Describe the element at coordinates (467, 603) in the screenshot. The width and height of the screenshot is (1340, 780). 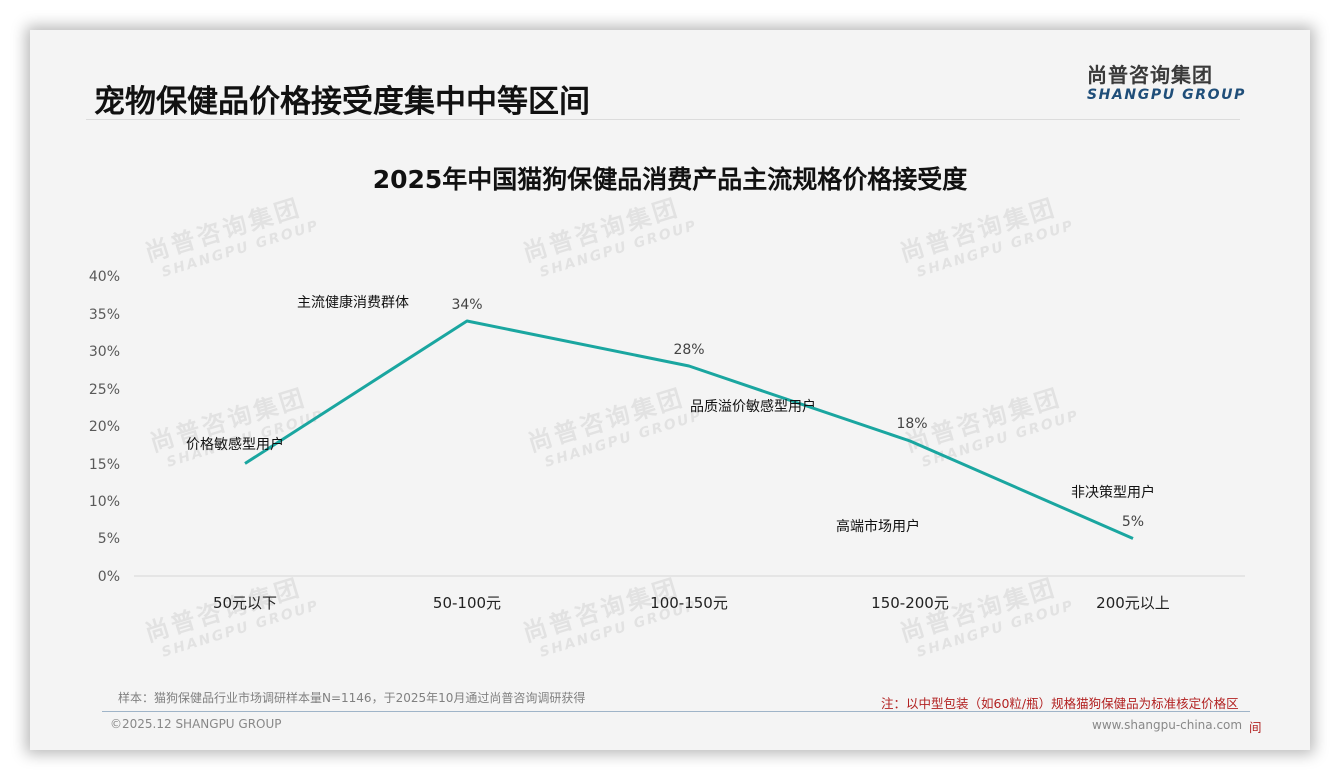
I see `svg-text: 50-100元` at that location.